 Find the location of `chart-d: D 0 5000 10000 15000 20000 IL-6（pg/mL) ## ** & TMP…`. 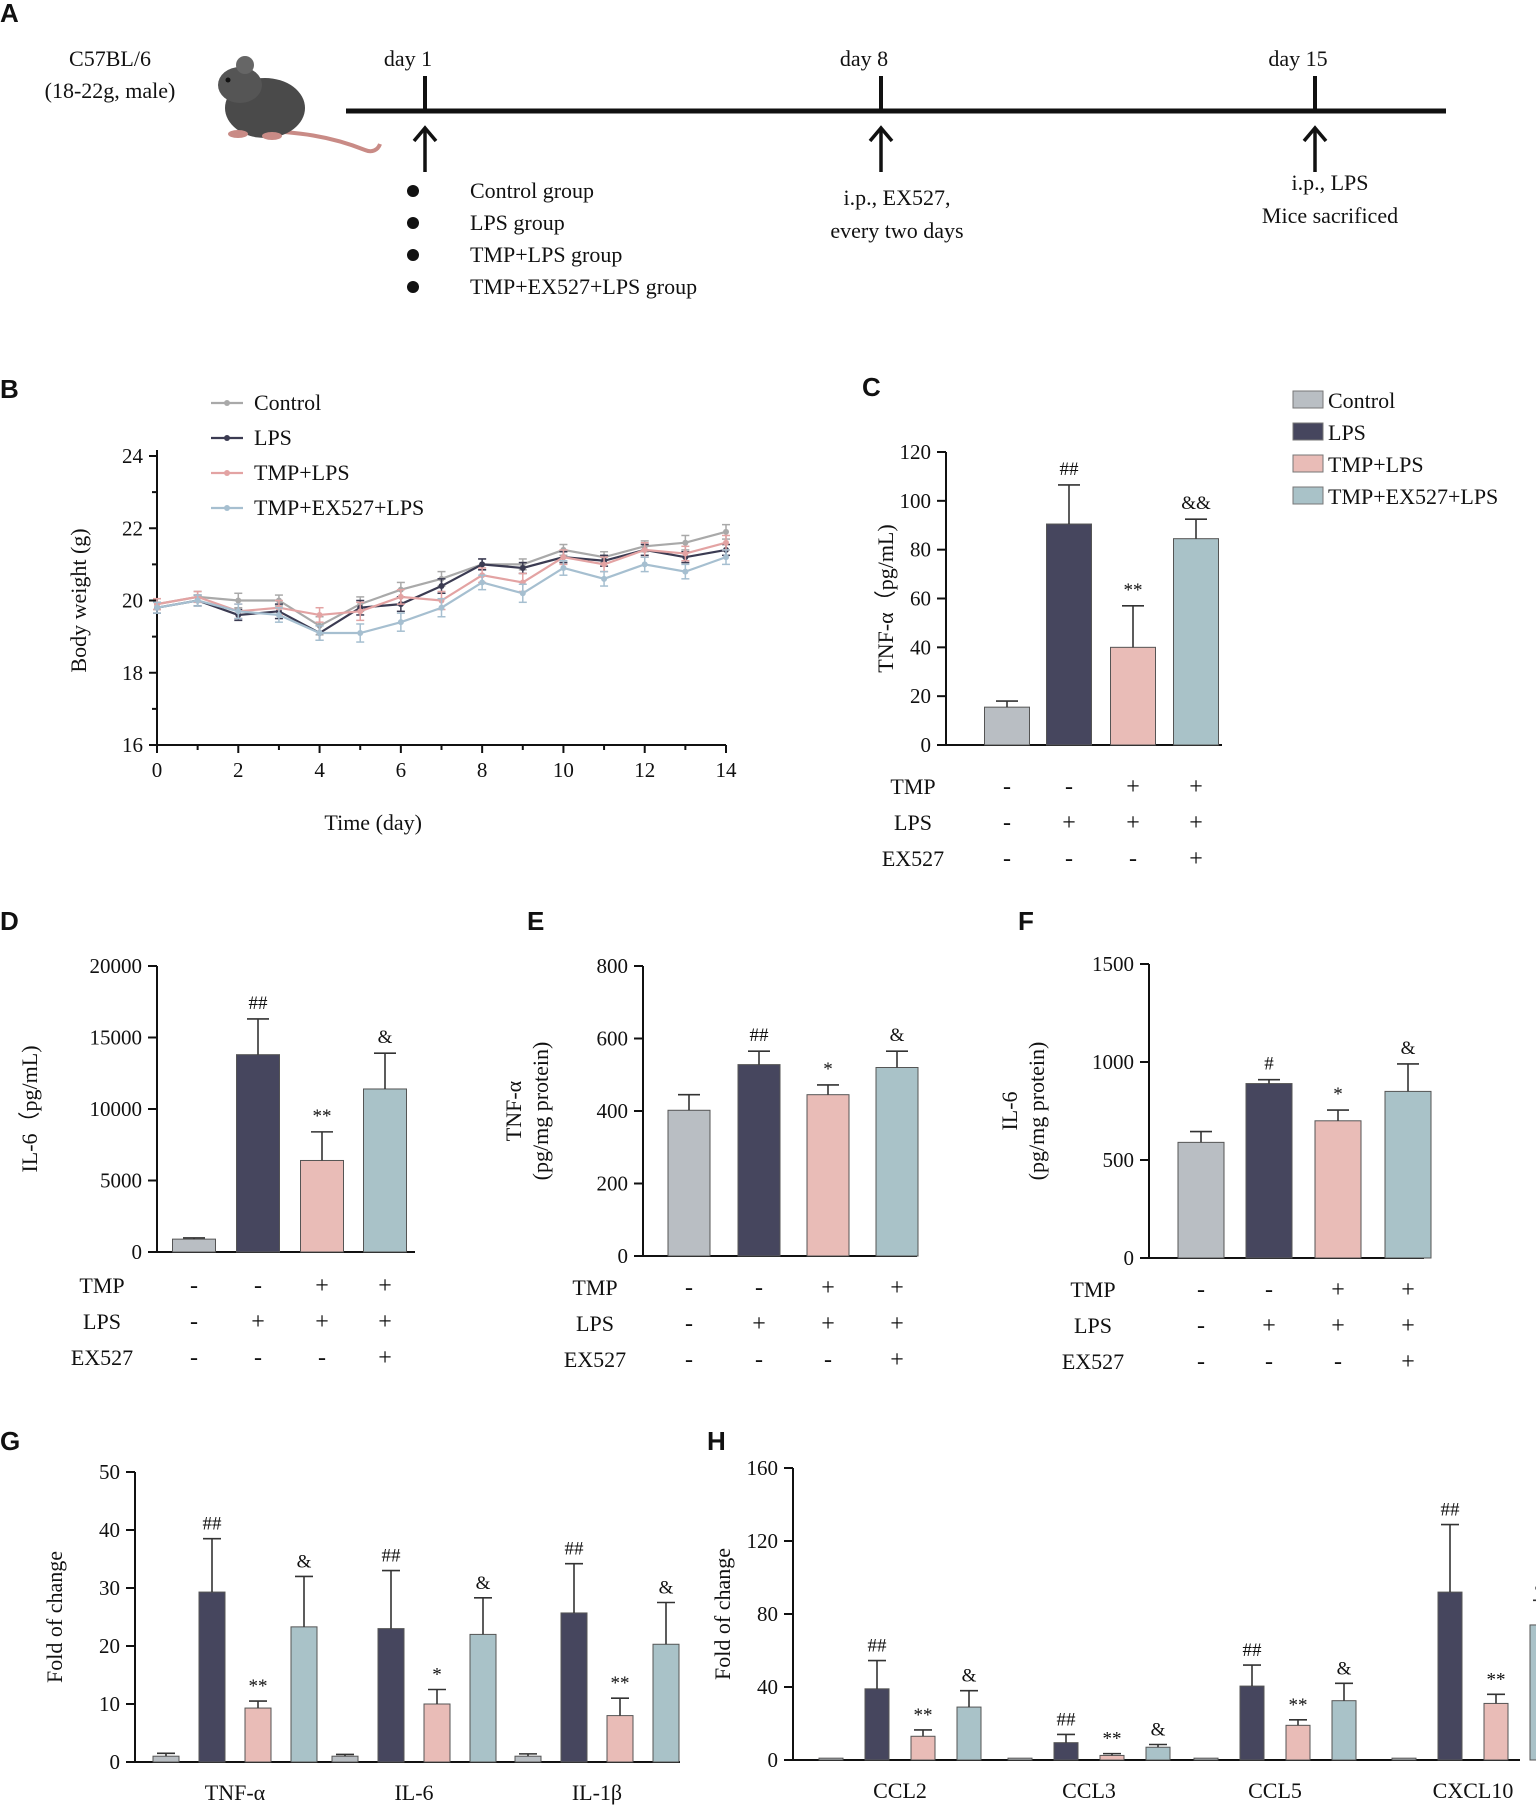

chart-d: D 0 5000 10000 15000 20000 IL-6（pg/mL) ## ** & TMP… is located at coordinates (207, 1138).